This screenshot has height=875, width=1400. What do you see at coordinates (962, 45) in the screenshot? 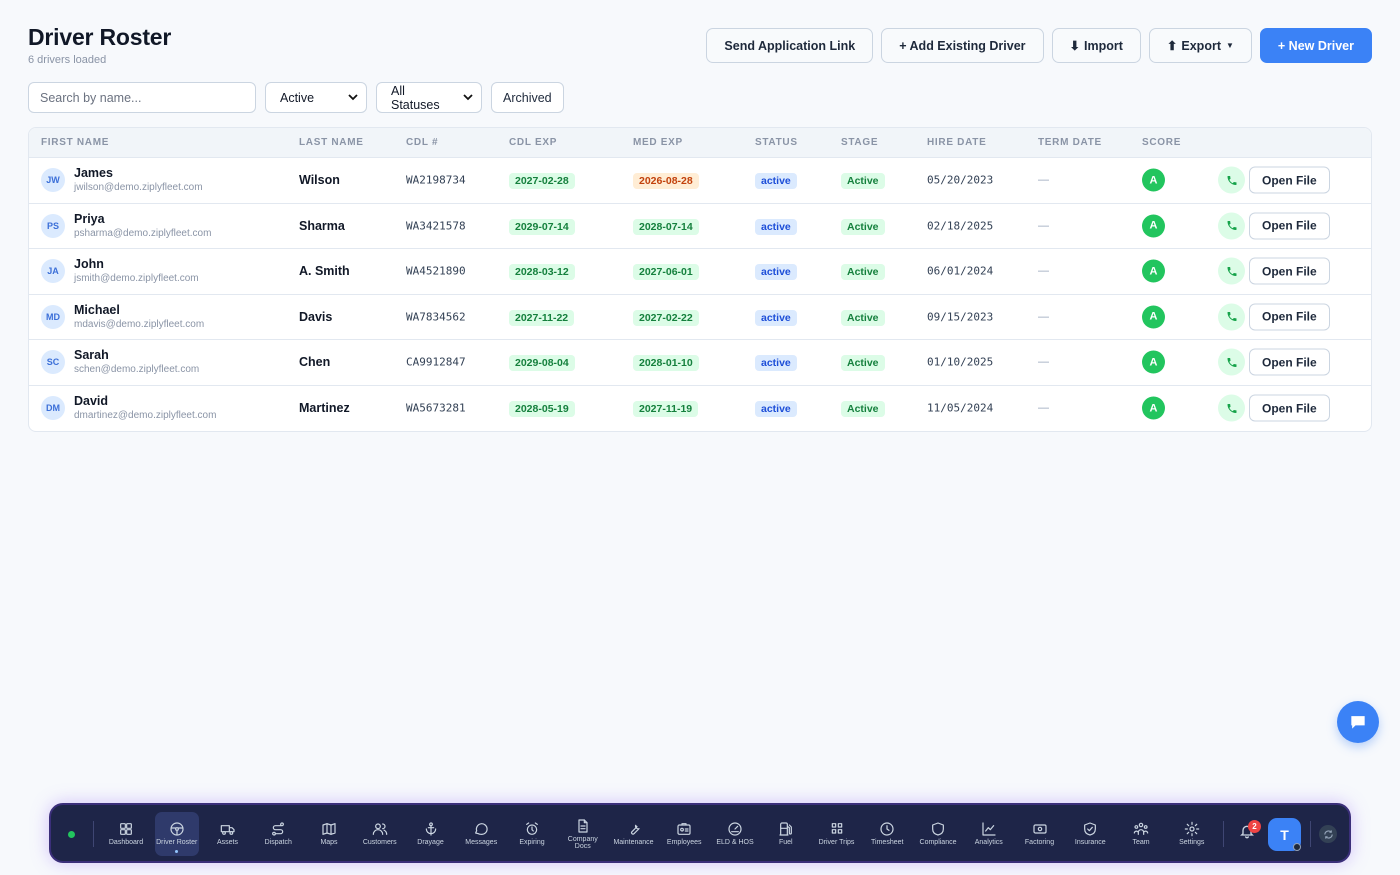
I see `add-existing-driver-button: + Add Existing Driver` at bounding box center [962, 45].